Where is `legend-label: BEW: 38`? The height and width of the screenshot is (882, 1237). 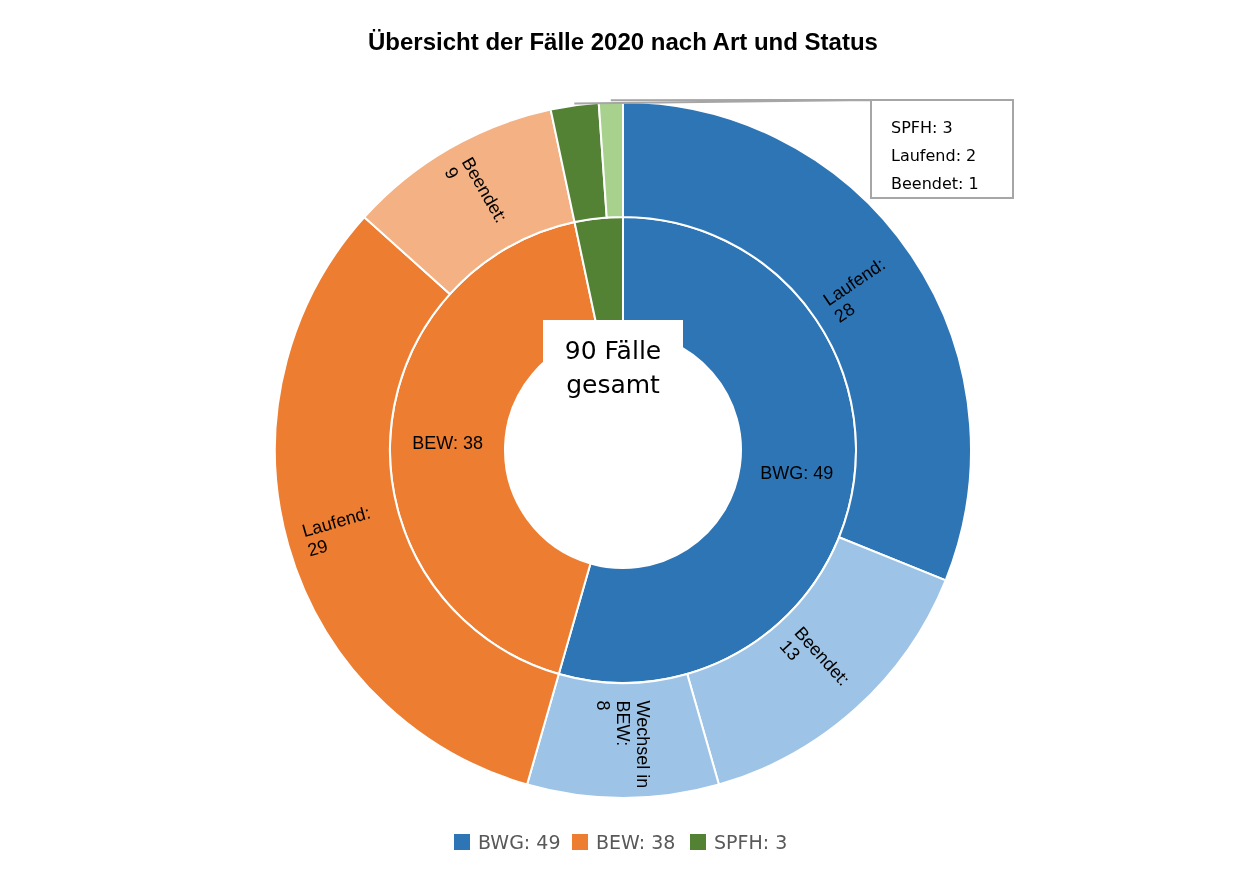 legend-label: BEW: 38 is located at coordinates (636, 842).